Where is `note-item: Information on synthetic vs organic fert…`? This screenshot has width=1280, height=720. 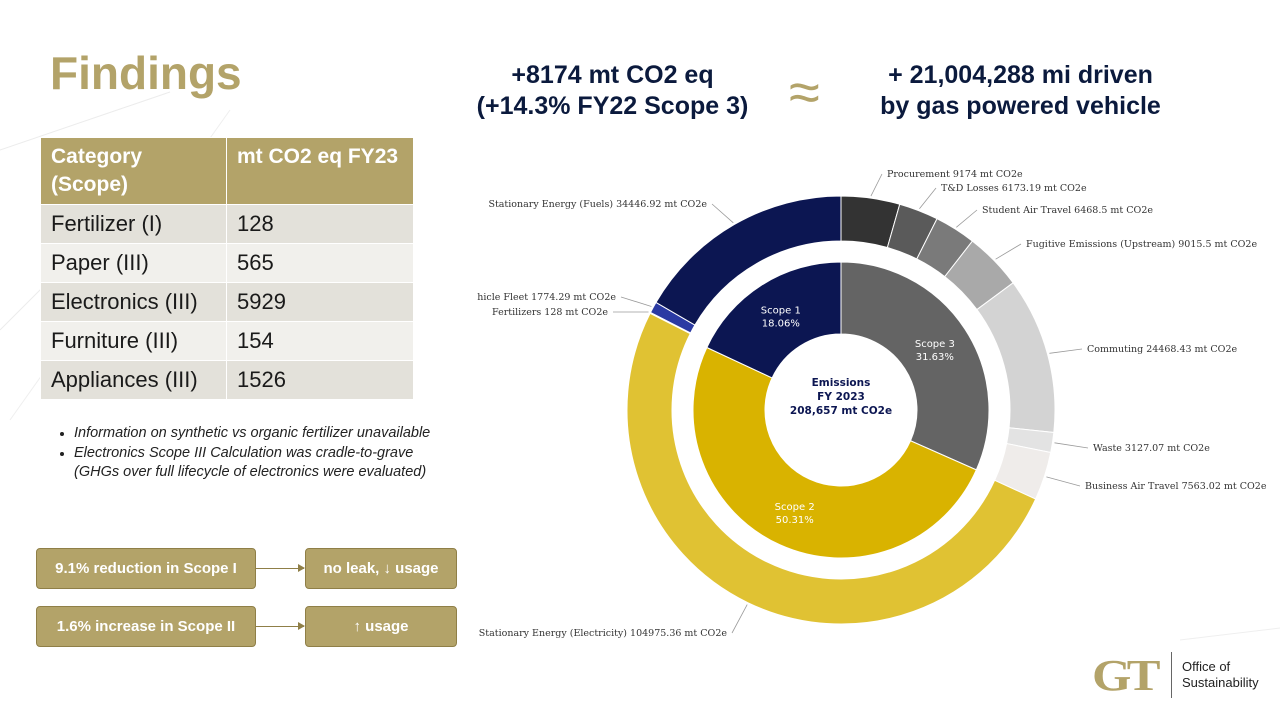
note-item: Information on synthetic vs organic fert… is located at coordinates (264, 433).